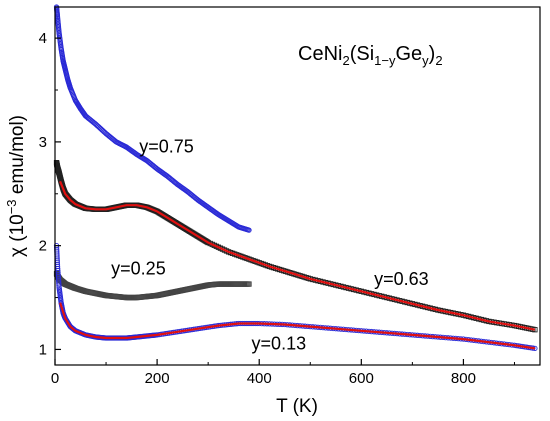 The height and width of the screenshot is (421, 550). I want to click on x-tick-label: 200, so click(157, 378).